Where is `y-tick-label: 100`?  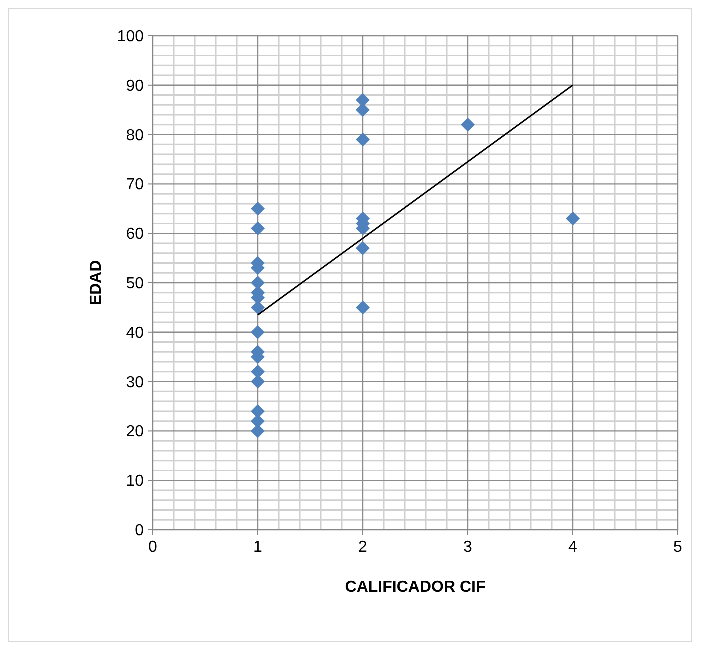 y-tick-label: 100 is located at coordinates (130, 37).